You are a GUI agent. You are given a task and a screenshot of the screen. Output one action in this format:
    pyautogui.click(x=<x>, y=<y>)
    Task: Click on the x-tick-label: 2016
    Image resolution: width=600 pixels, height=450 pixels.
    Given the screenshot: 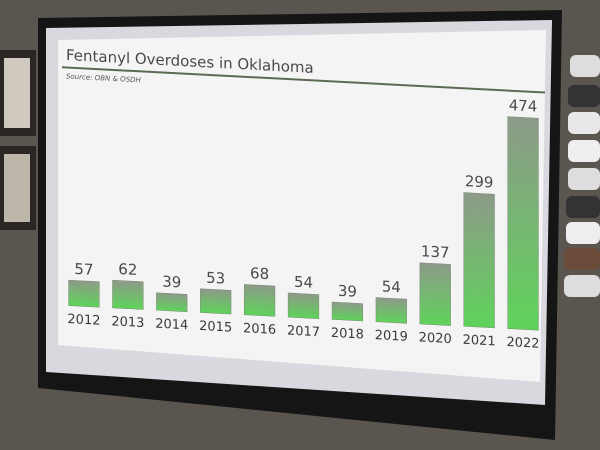 What is the action you would take?
    pyautogui.click(x=259, y=329)
    